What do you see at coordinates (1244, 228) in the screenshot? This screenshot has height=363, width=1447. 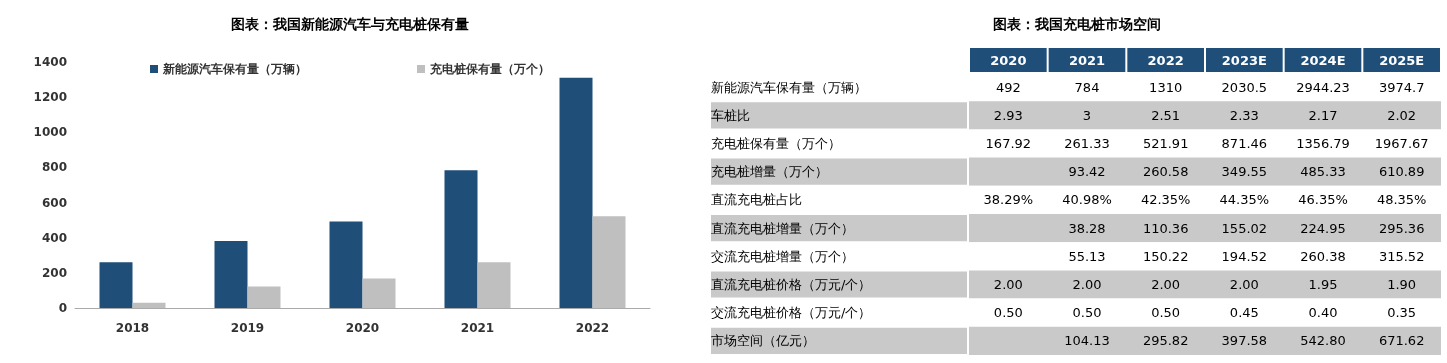 I see `data-label: 155.02` at bounding box center [1244, 228].